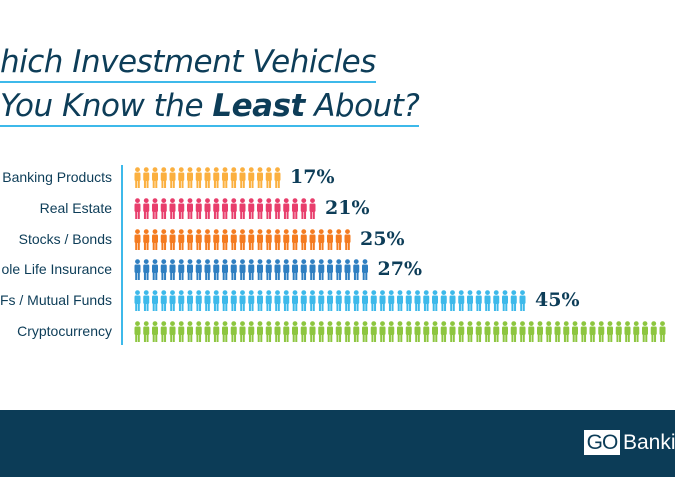 The height and width of the screenshot is (477, 675). What do you see at coordinates (56, 269) in the screenshot?
I see `category-label: ole Life Insurance` at bounding box center [56, 269].